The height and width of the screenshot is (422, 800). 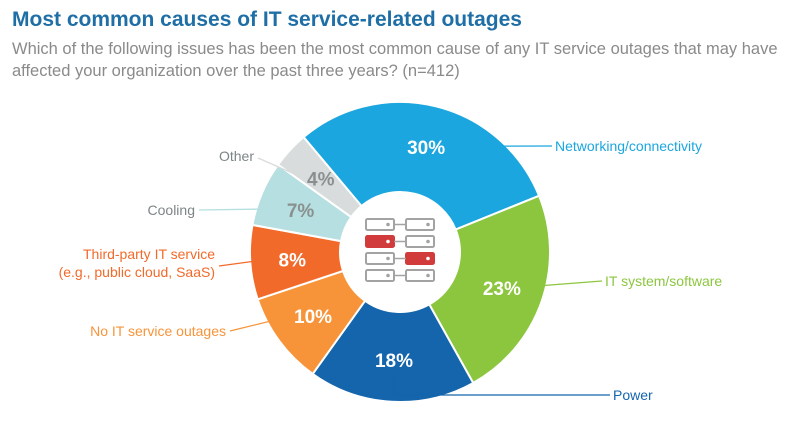 What do you see at coordinates (426, 148) in the screenshot?
I see `slice-percent-label-1: 30%` at bounding box center [426, 148].